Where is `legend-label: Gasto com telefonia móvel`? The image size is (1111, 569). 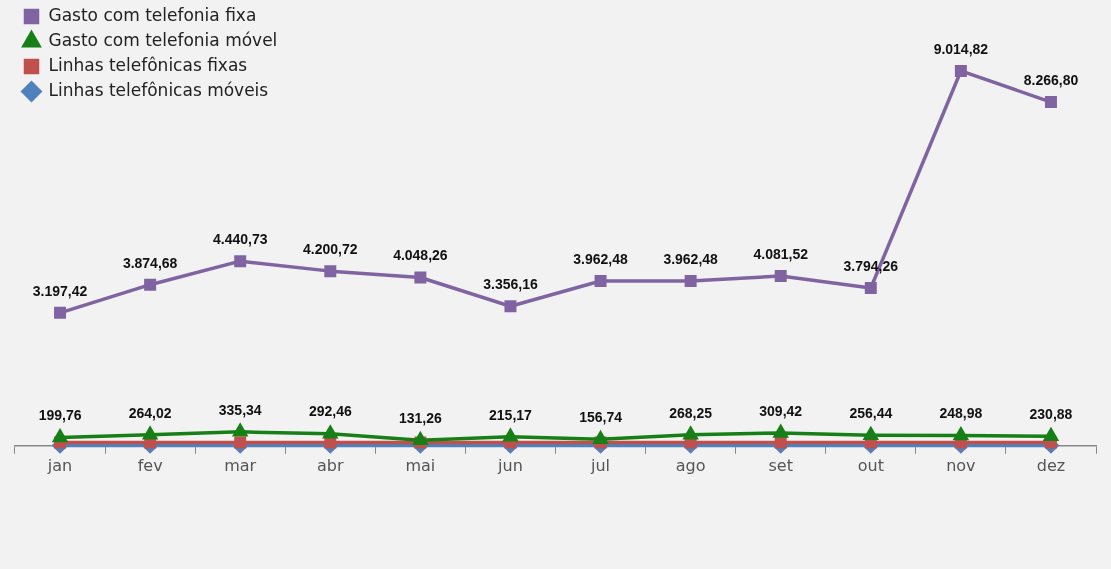
legend-label: Gasto com telefonia móvel is located at coordinates (163, 39).